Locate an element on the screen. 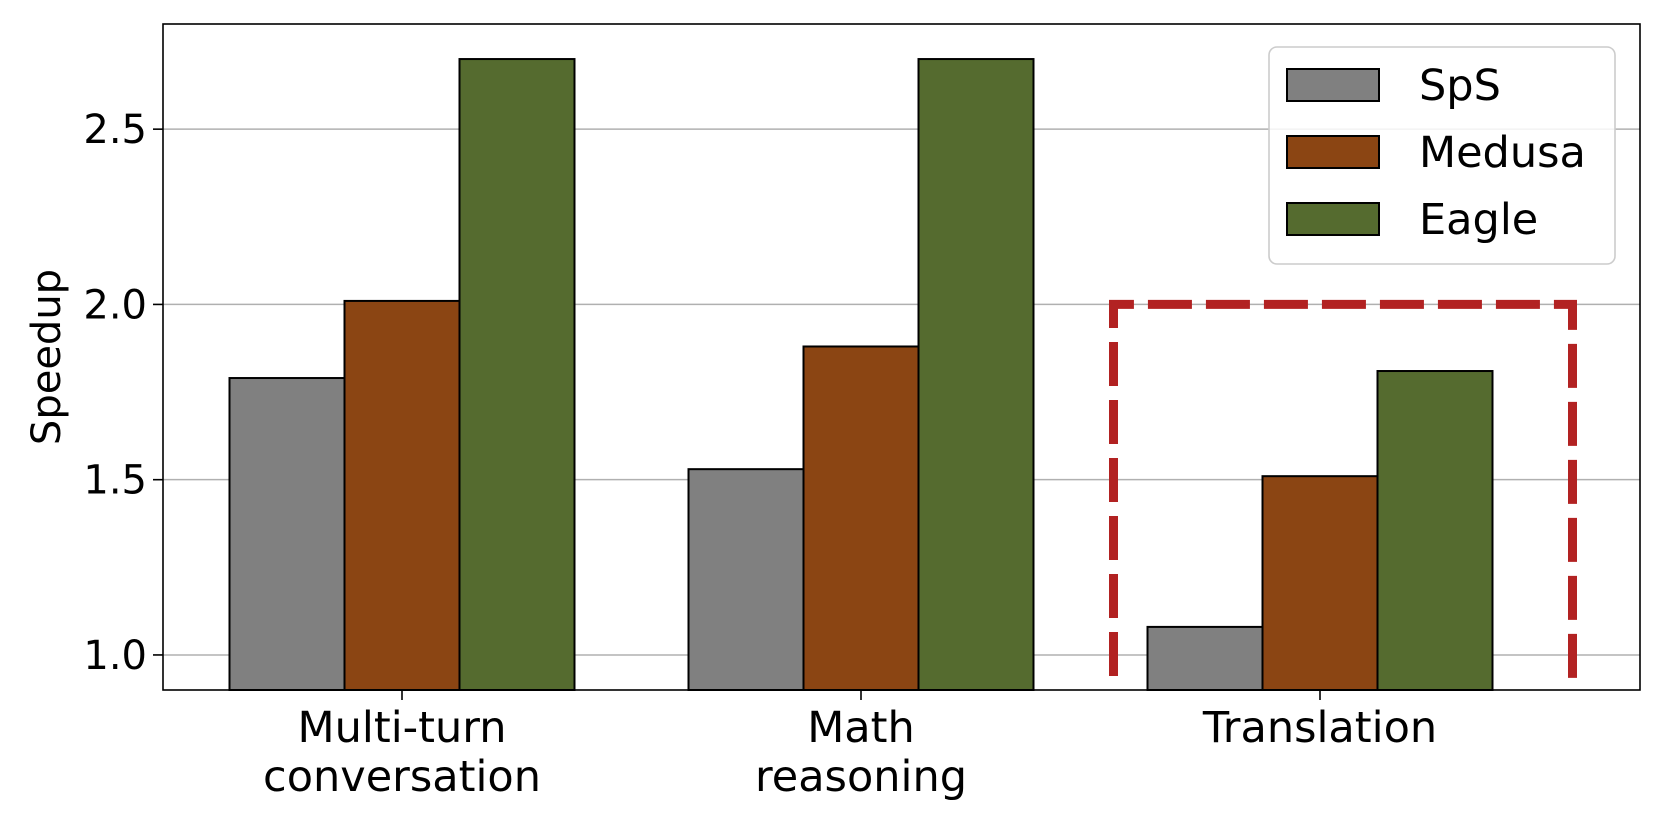  legend: SpS Medusa Eagle is located at coordinates (1442, 155).